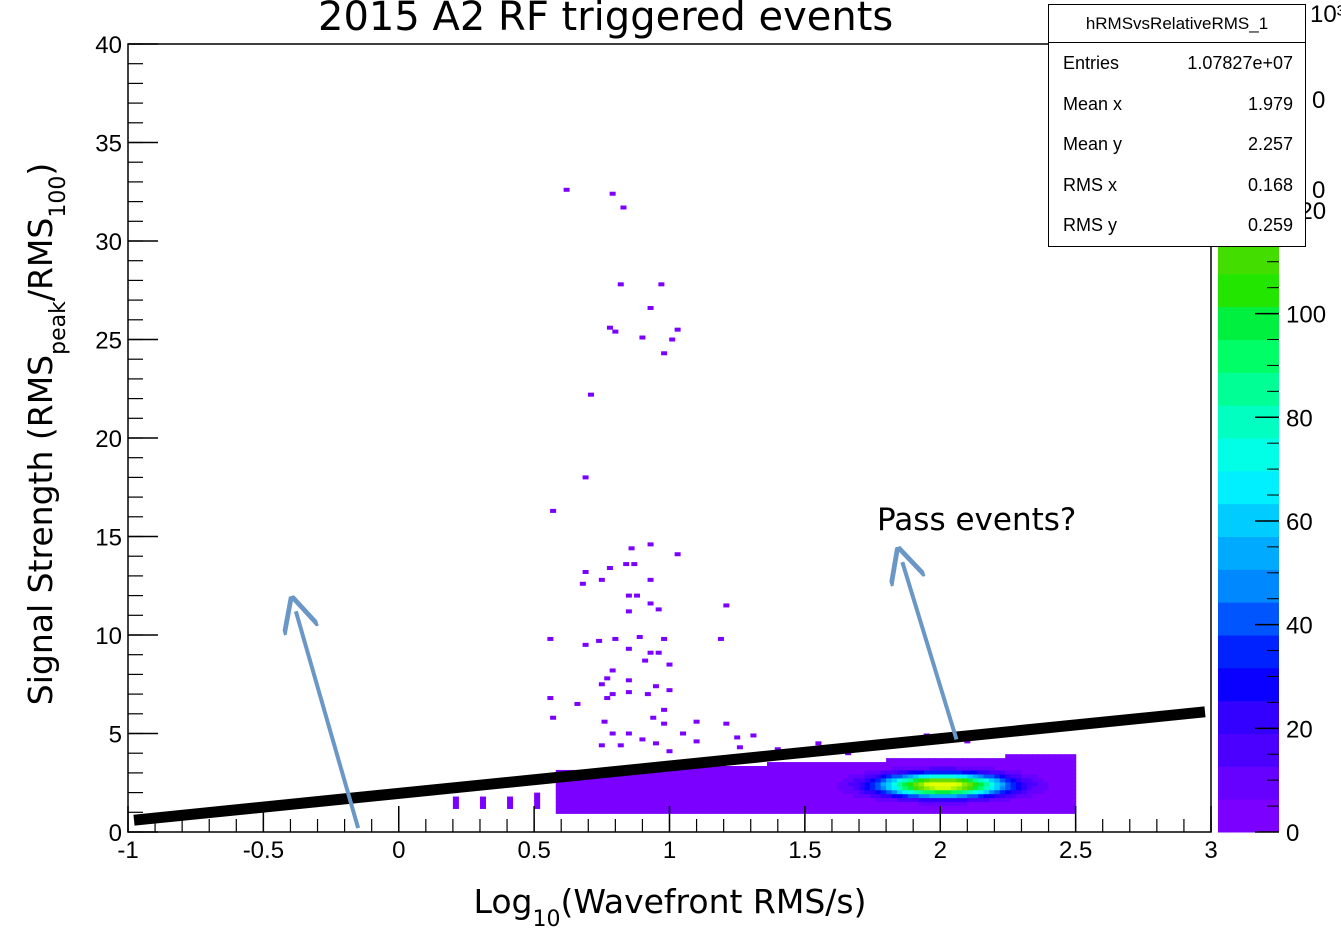  I want to click on y-tick-label: 20, so click(108, 439).